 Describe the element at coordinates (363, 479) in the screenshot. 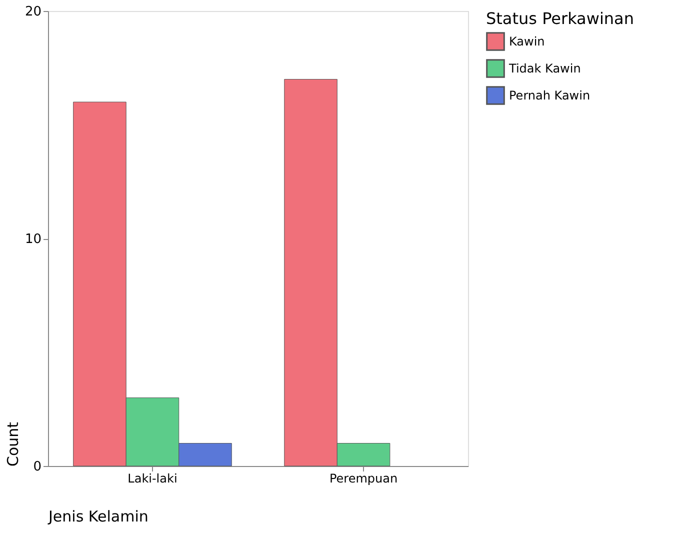

I see `x-tick-label: Perempuan` at that location.